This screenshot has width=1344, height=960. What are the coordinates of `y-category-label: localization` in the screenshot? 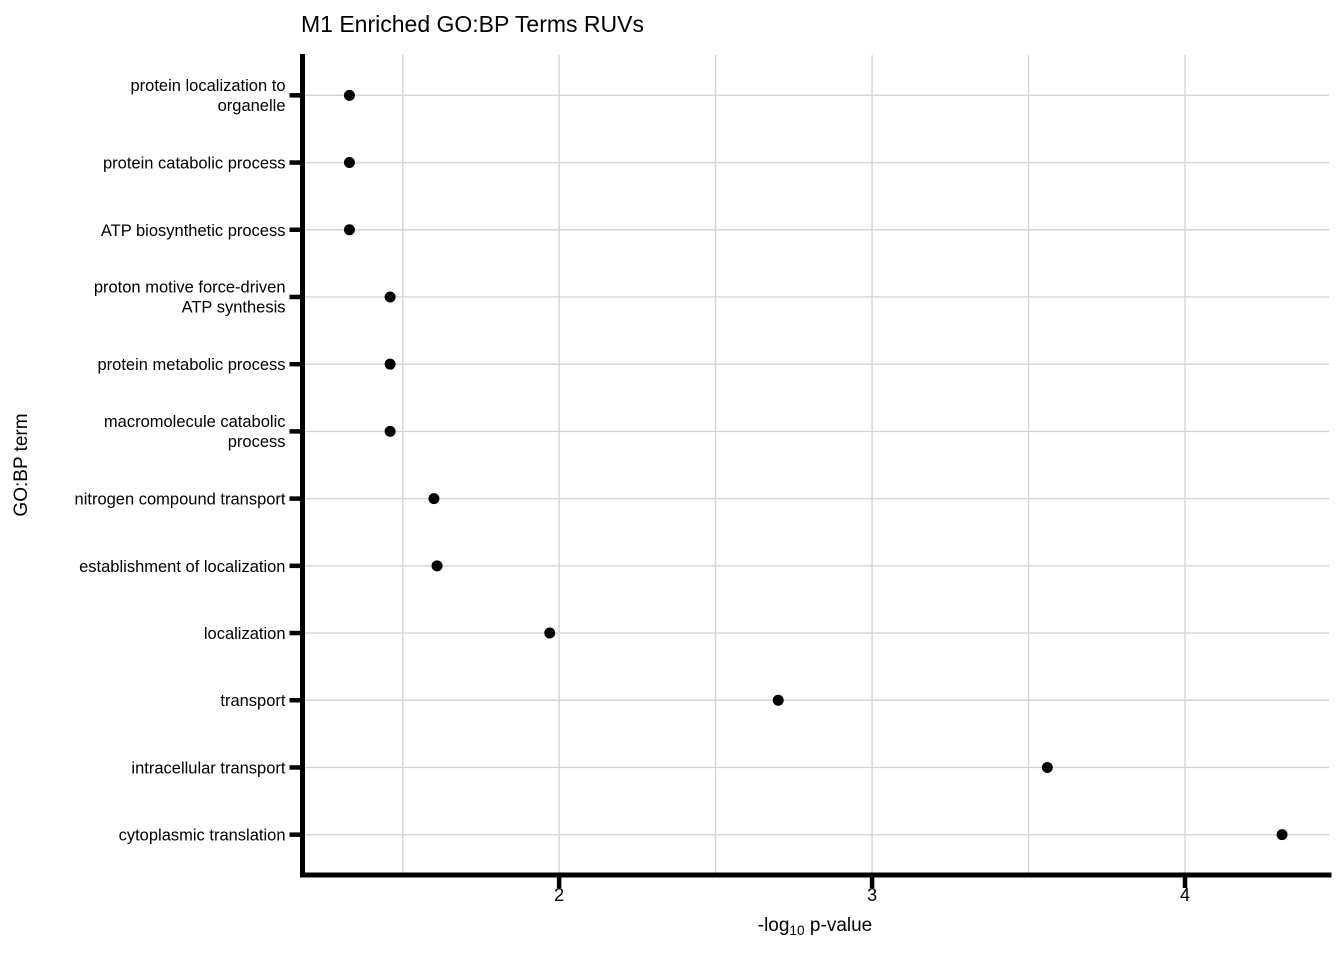 It's located at (245, 634).